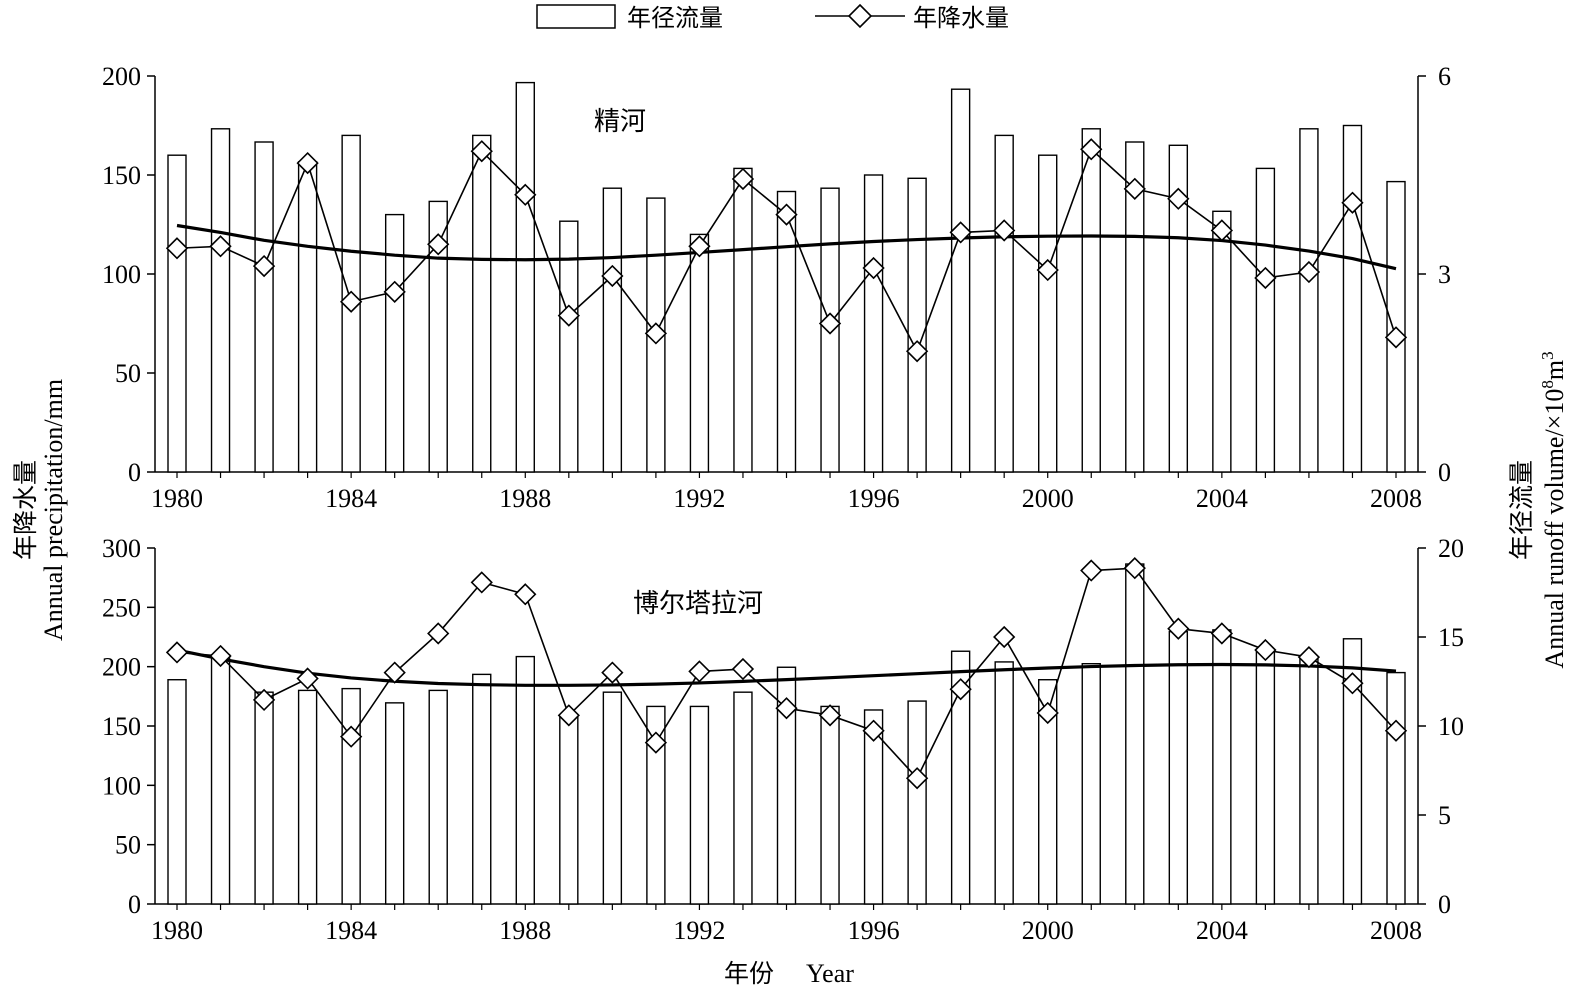  What do you see at coordinates (1554, 422) in the screenshot?
I see `right-axis-title-en-times: ×` at bounding box center [1554, 422].